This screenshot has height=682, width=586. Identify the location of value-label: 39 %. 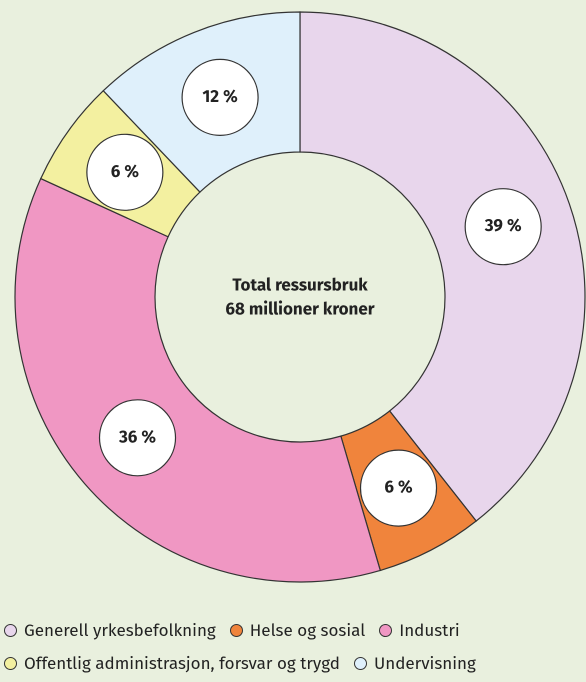
(503, 225).